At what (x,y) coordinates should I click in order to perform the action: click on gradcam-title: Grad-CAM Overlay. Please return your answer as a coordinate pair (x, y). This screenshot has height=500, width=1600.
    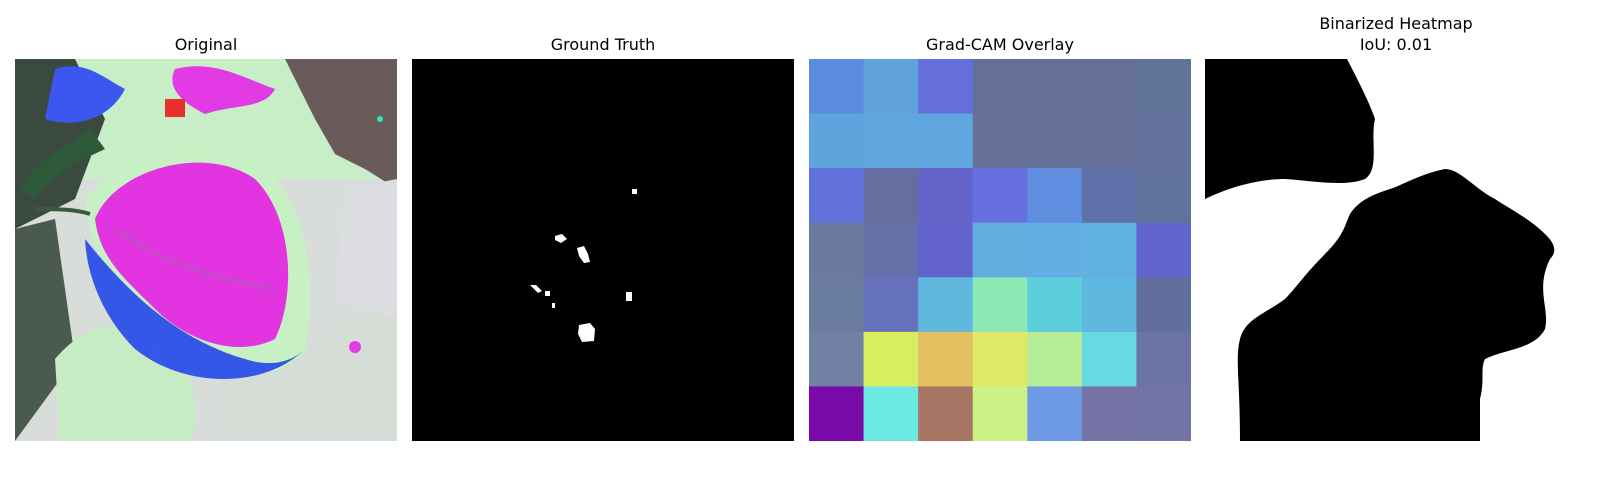
    Looking at the image, I should click on (1000, 44).